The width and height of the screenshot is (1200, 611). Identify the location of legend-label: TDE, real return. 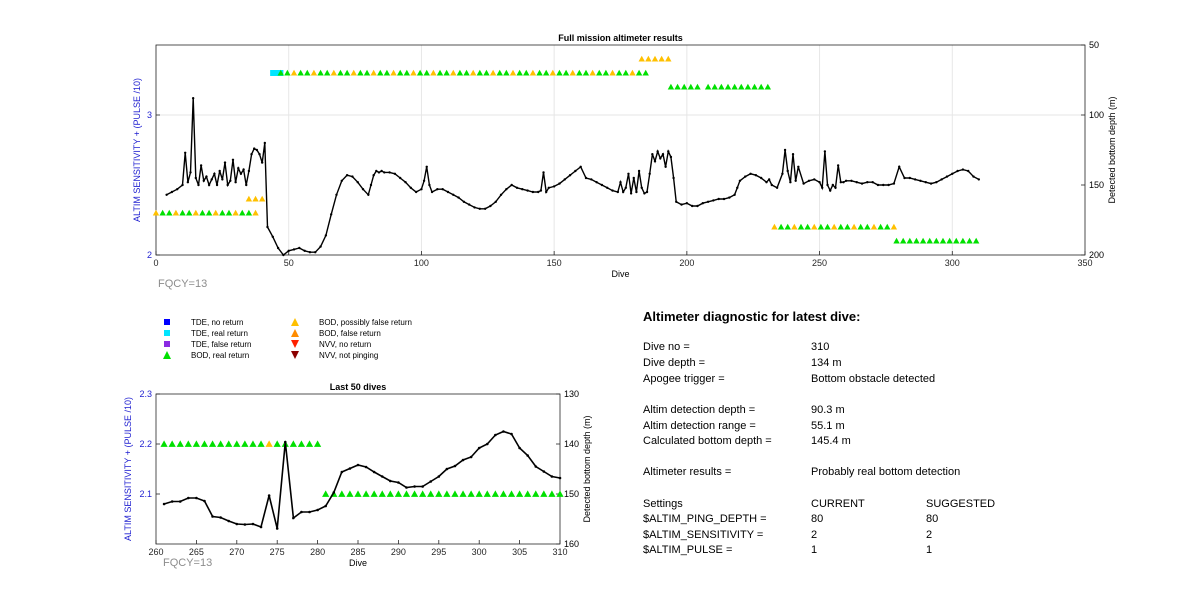
(219, 333).